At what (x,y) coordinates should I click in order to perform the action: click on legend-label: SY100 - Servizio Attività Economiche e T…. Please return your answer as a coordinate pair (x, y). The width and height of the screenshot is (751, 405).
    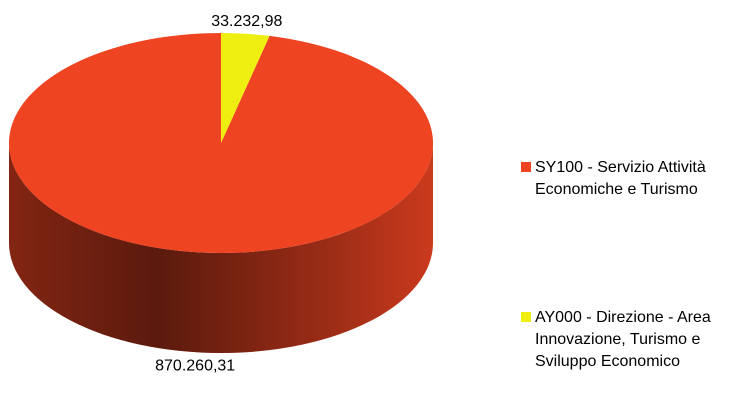
    Looking at the image, I should click on (620, 178).